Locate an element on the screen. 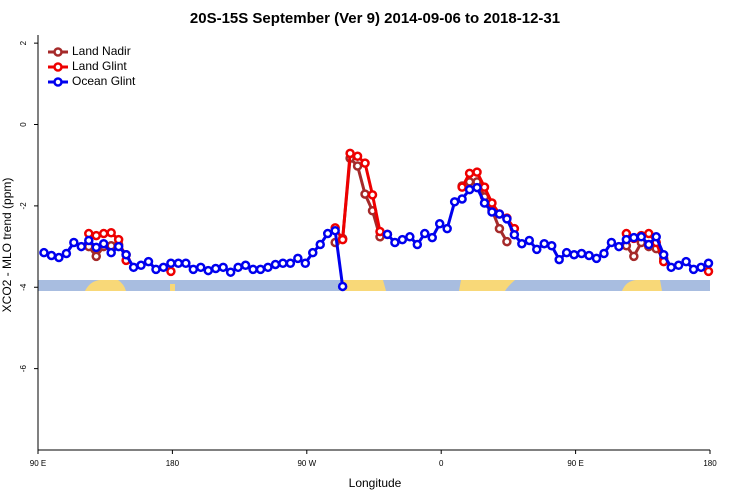 This screenshot has height=500, width=750. x-axis-label: Longitude is located at coordinates (375, 483).